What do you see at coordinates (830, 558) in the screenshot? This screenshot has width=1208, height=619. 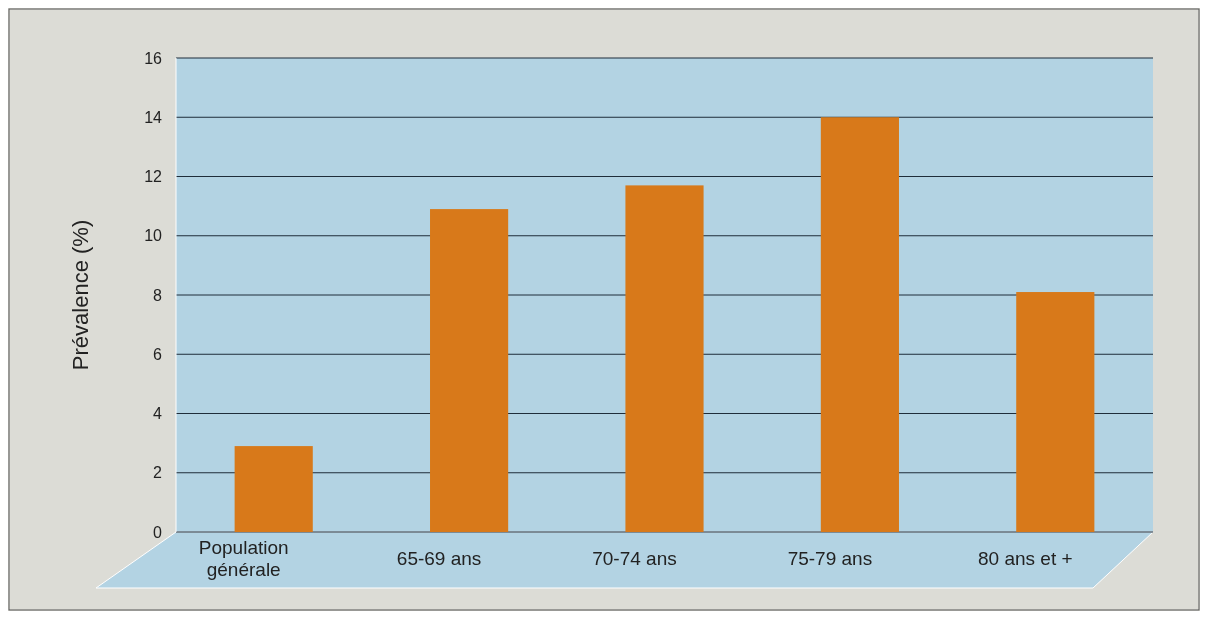 I see `x-tick-label: 75-79 ans` at bounding box center [830, 558].